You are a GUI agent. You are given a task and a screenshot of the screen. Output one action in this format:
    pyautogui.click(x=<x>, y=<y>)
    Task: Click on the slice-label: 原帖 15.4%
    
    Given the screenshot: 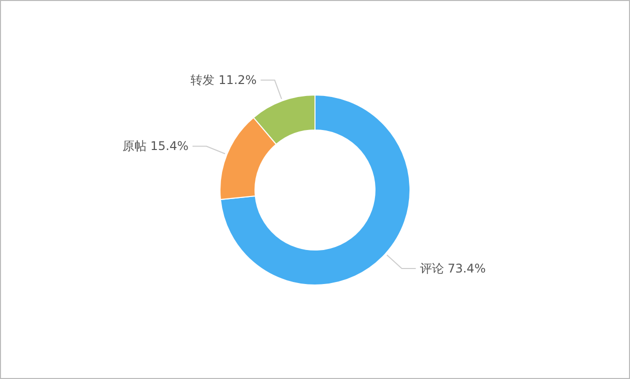 What is the action you would take?
    pyautogui.click(x=155, y=146)
    